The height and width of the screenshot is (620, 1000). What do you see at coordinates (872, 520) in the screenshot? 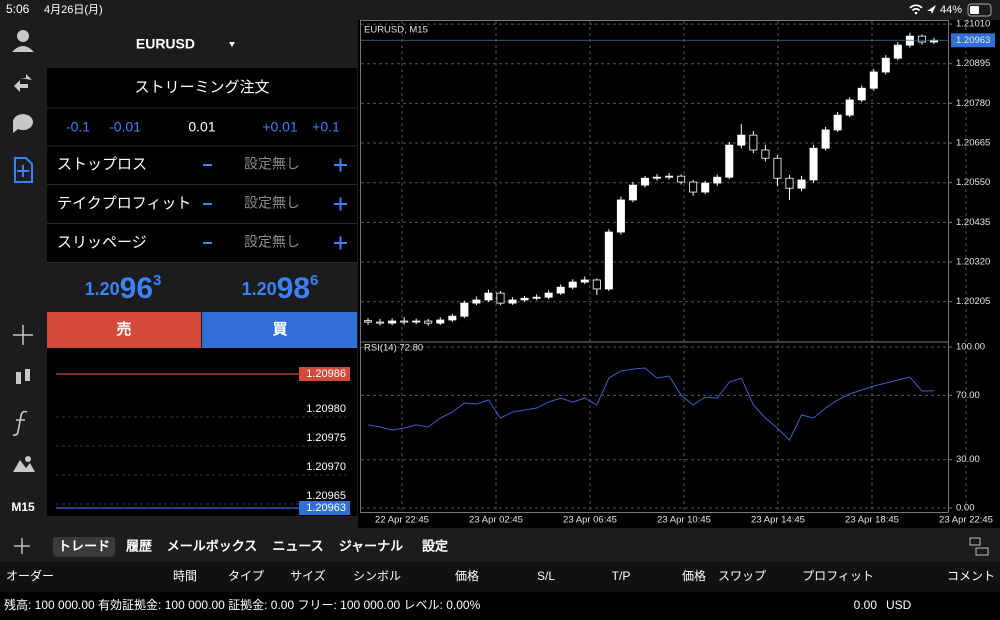
I see `x-tick-label: 23 Apr 18:45` at bounding box center [872, 520].